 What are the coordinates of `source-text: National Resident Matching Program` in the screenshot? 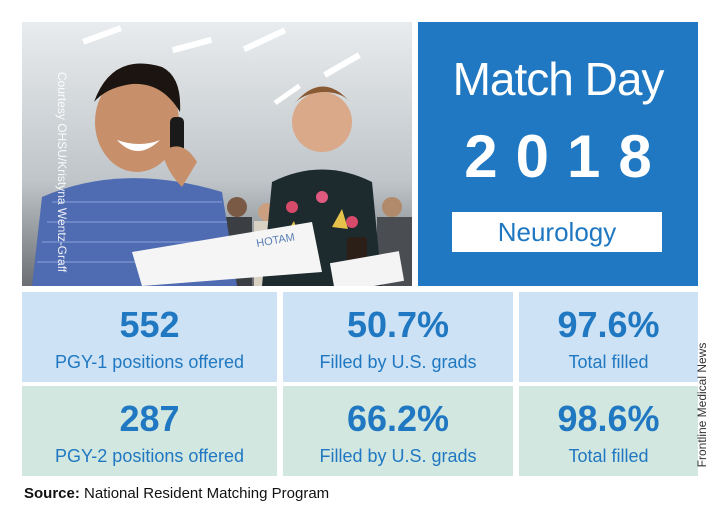 It's located at (207, 493).